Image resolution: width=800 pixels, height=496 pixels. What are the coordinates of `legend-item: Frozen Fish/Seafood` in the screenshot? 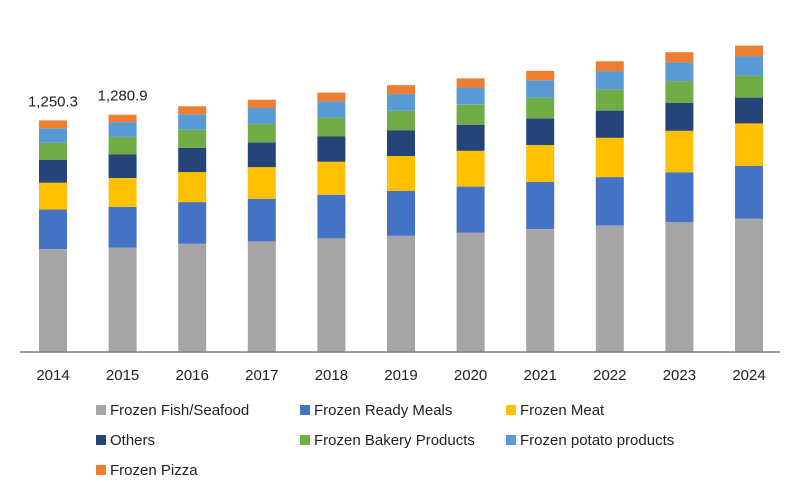 It's located at (172, 410).